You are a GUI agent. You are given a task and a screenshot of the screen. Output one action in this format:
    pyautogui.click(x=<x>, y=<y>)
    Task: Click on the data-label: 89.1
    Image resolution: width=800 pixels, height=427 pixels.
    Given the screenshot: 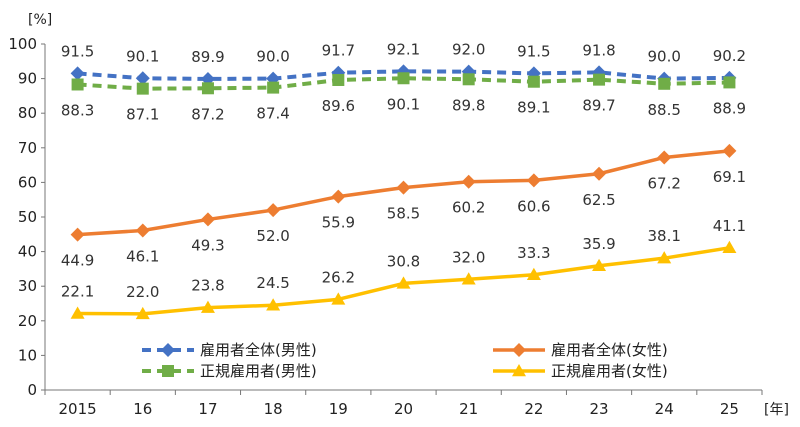 What is the action you would take?
    pyautogui.click(x=533, y=108)
    